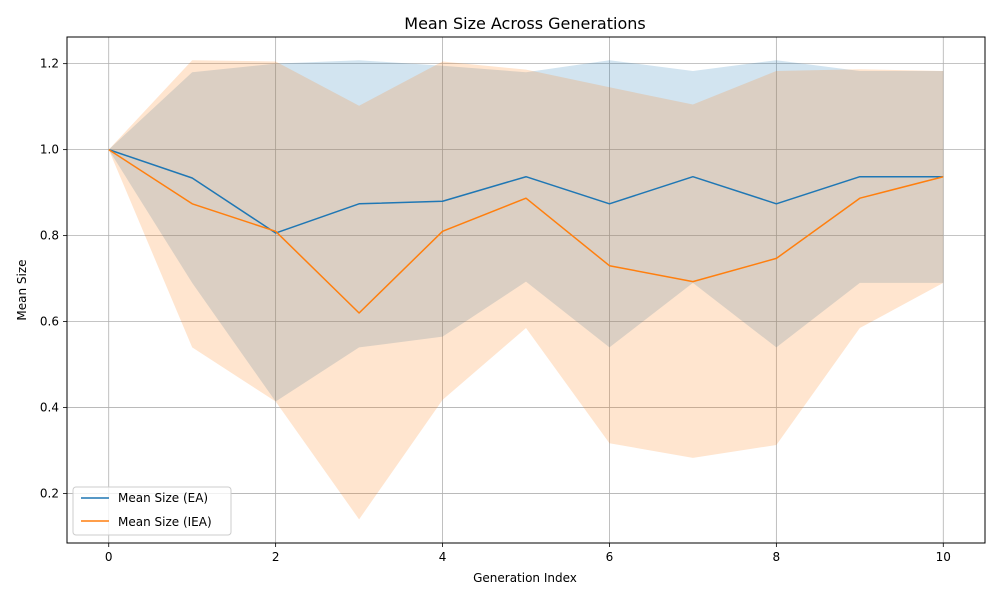 The width and height of the screenshot is (1000, 600). I want to click on y-tick-label: 1.0, so click(49, 150).